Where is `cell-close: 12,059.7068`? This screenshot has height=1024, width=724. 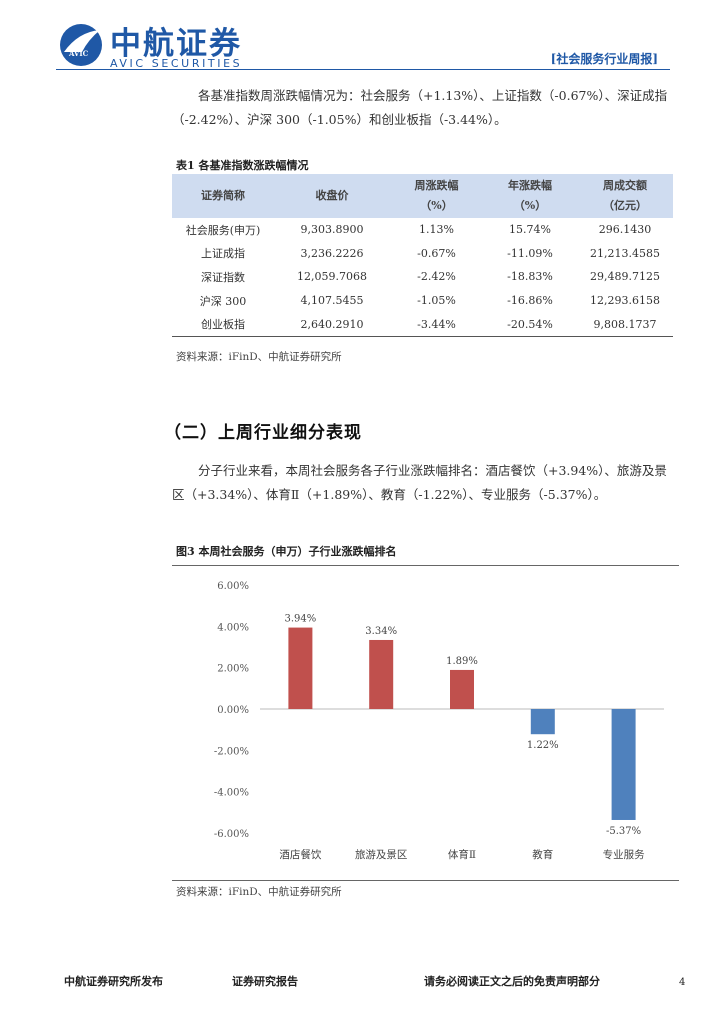 cell-close: 12,059.7068 is located at coordinates (332, 277).